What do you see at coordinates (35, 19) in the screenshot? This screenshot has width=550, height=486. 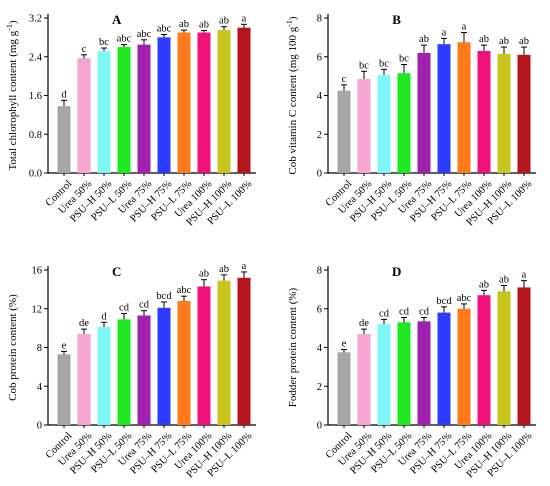 I see `y-tick-label: 3.2` at bounding box center [35, 19].